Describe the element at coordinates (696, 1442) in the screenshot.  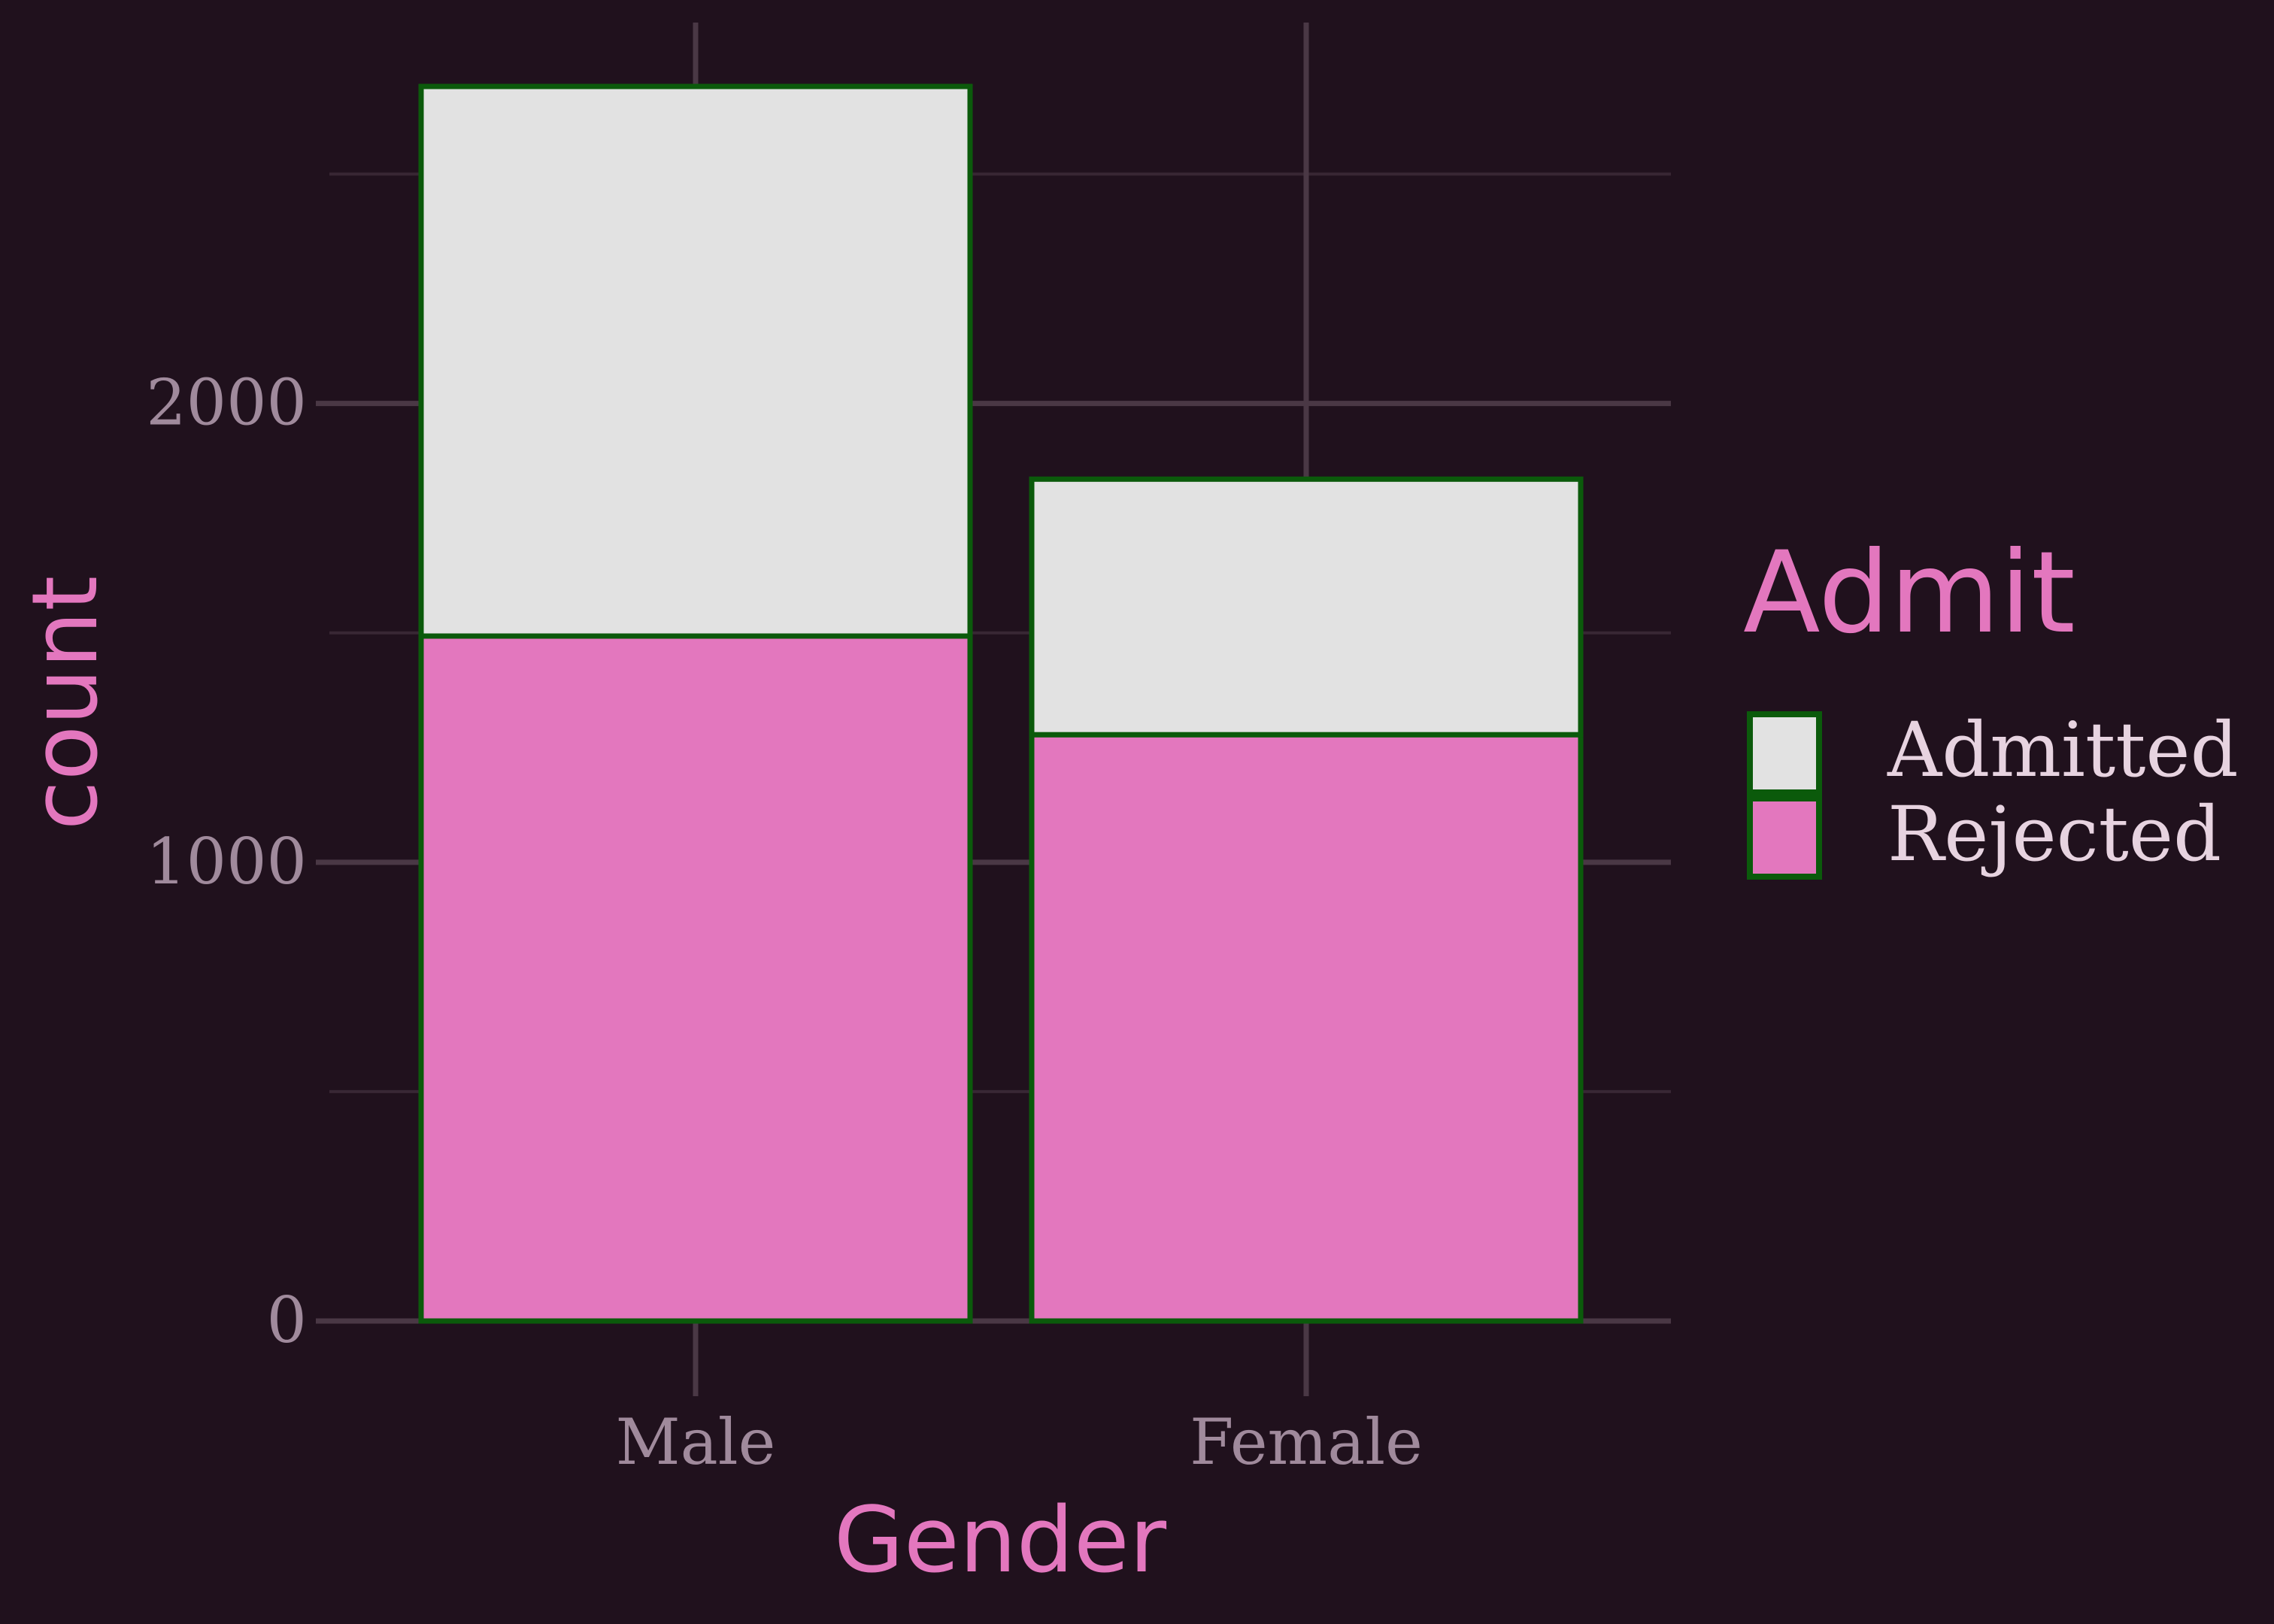
I see `x-tick-label: Male` at that location.